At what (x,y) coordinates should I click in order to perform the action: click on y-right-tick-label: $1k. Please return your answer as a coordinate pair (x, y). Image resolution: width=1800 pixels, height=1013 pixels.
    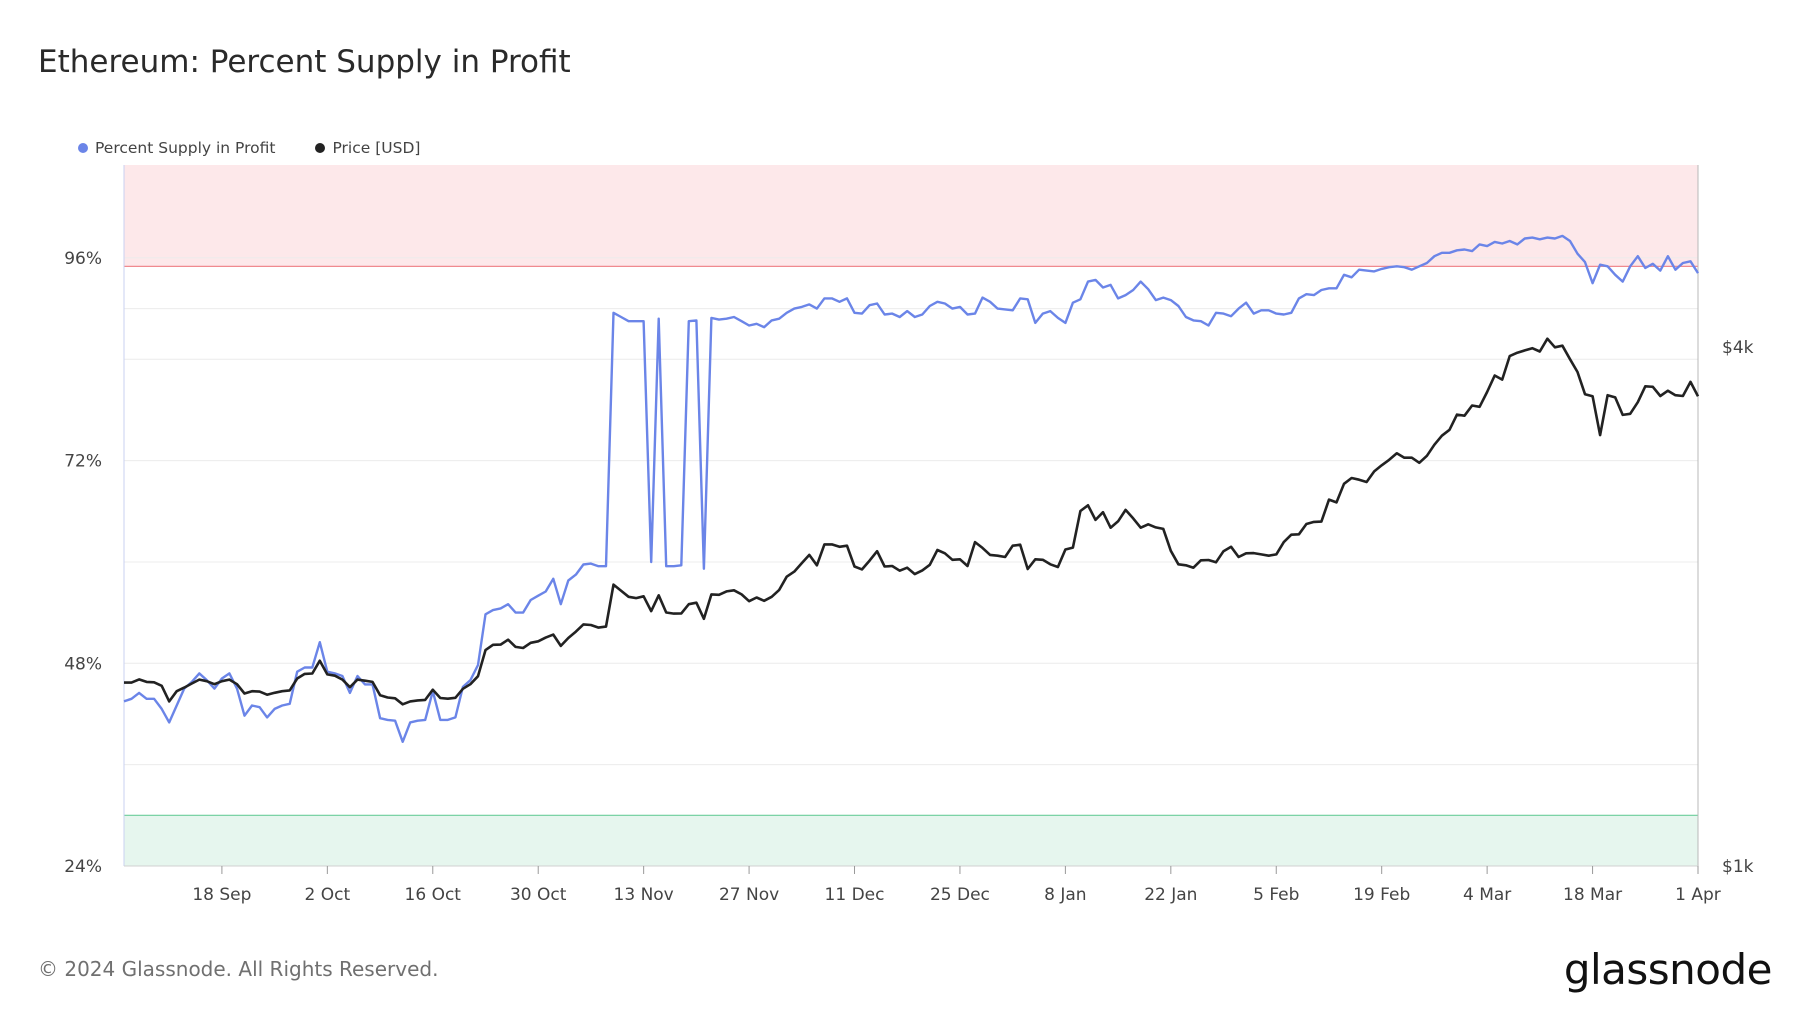
    Looking at the image, I should click on (1738, 867).